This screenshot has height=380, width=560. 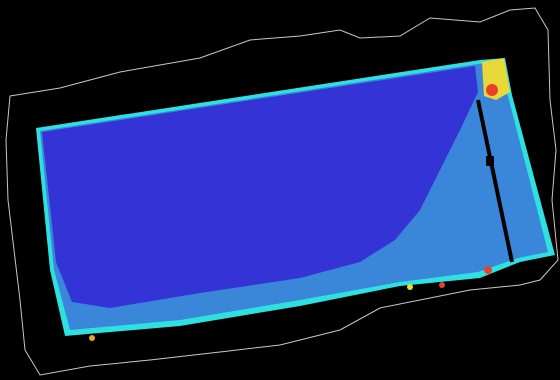 What do you see at coordinates (492, 90) in the screenshot?
I see `hot-spot-core` at bounding box center [492, 90].